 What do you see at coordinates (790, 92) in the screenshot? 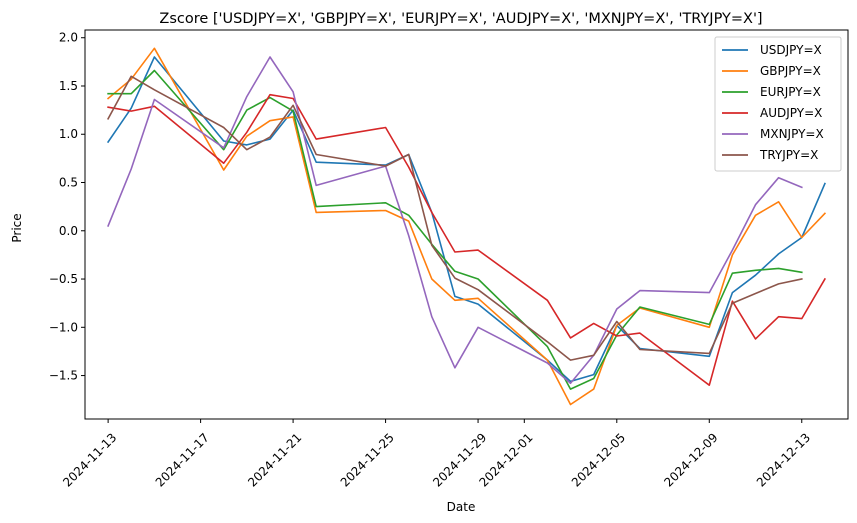
I see `legend-label: EURJPY=X` at bounding box center [790, 92].